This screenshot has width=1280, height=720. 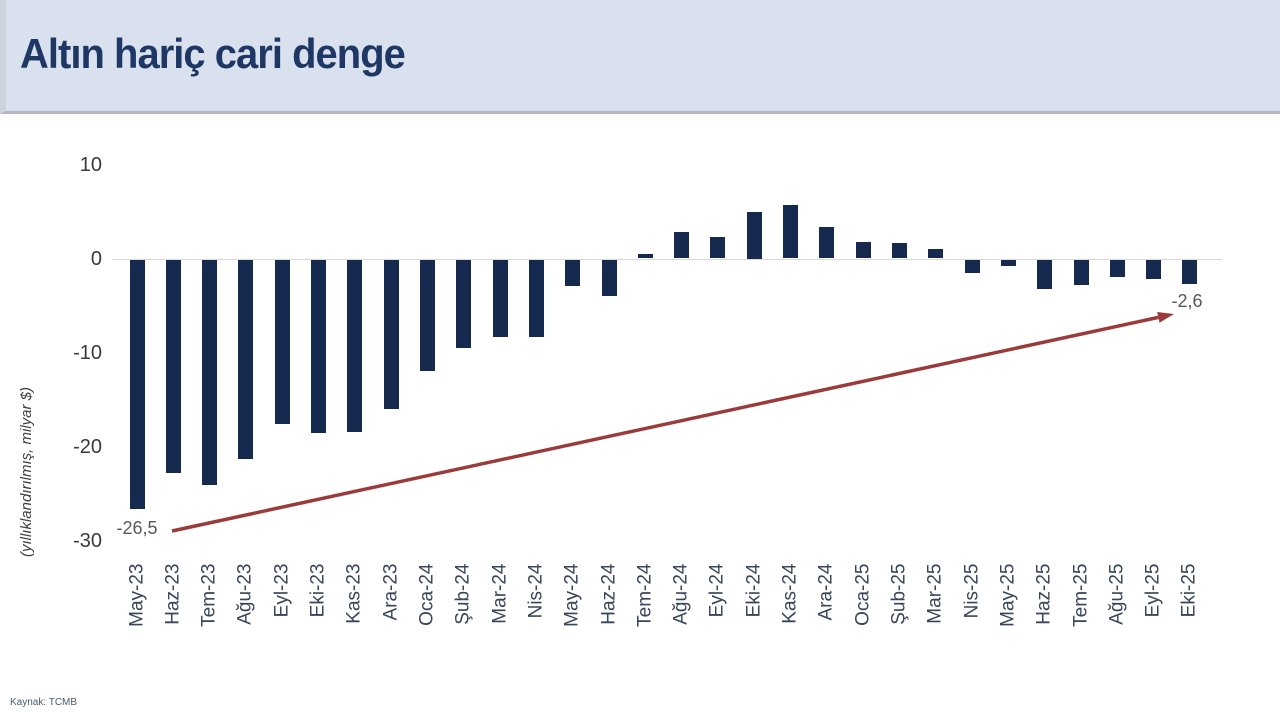 What do you see at coordinates (826, 592) in the screenshot?
I see `x-axis-label: Ara-24` at bounding box center [826, 592].